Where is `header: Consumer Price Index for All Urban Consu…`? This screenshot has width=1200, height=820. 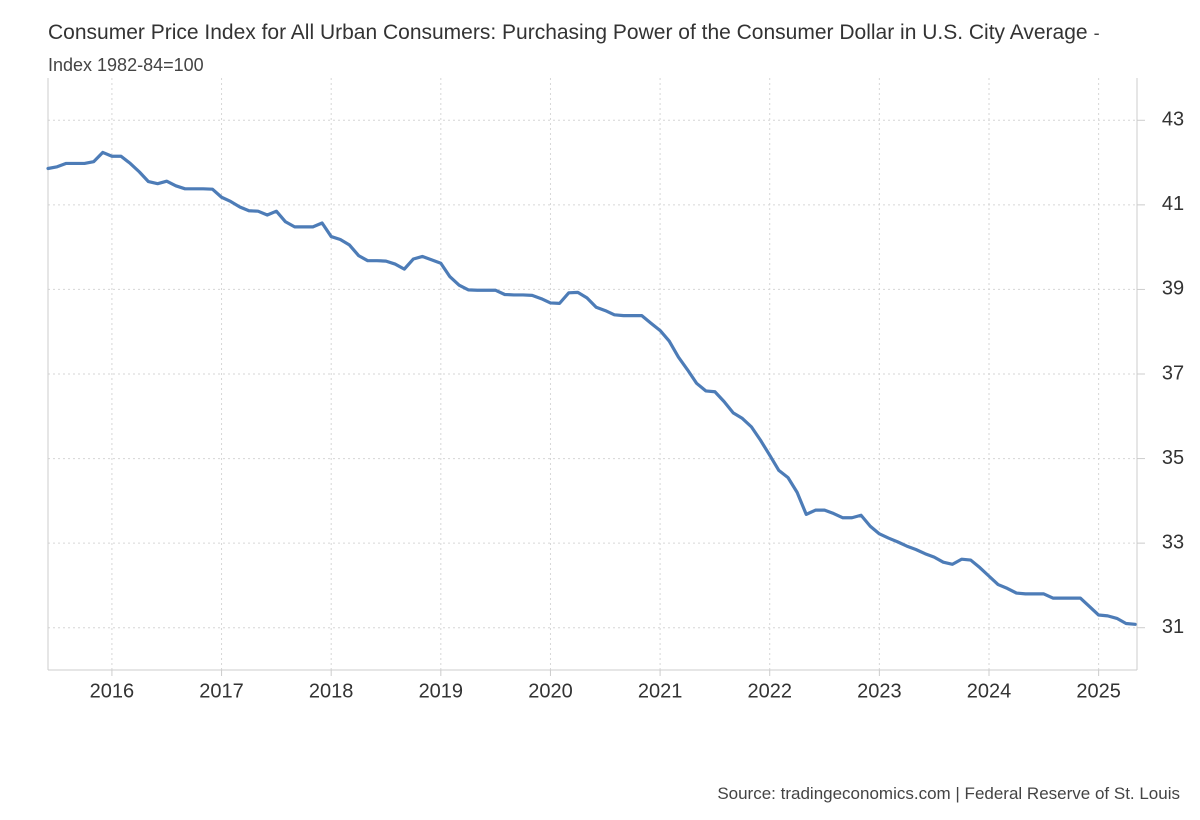
header: Consumer Price Index for All Urban Consu… is located at coordinates (578, 50).